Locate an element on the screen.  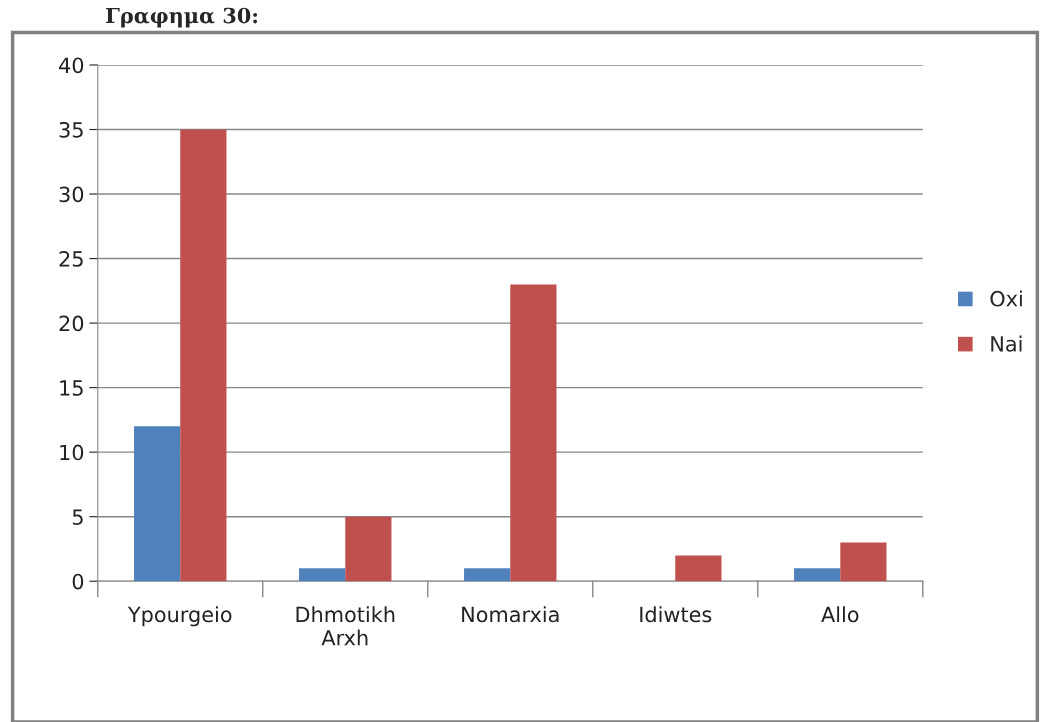
y-tick-label: 20 is located at coordinates (71, 323).